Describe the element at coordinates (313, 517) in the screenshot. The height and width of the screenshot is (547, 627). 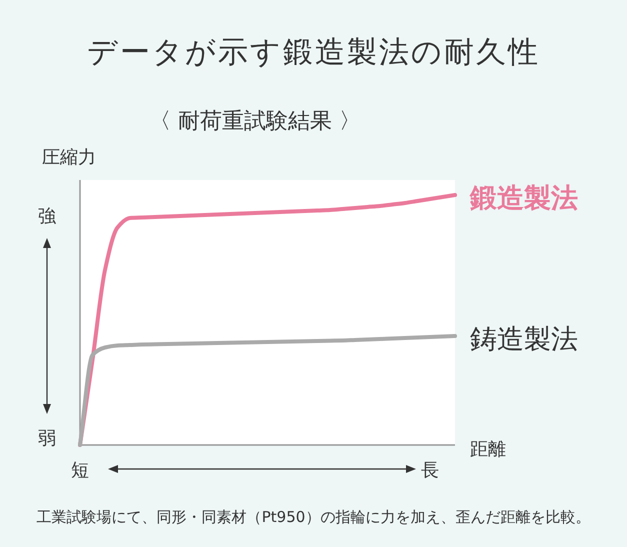
I see `text: 工業試験場にて、同形・同素材（Pt950）の指輪に力を加え、歪んだ距離を比較。` at that location.